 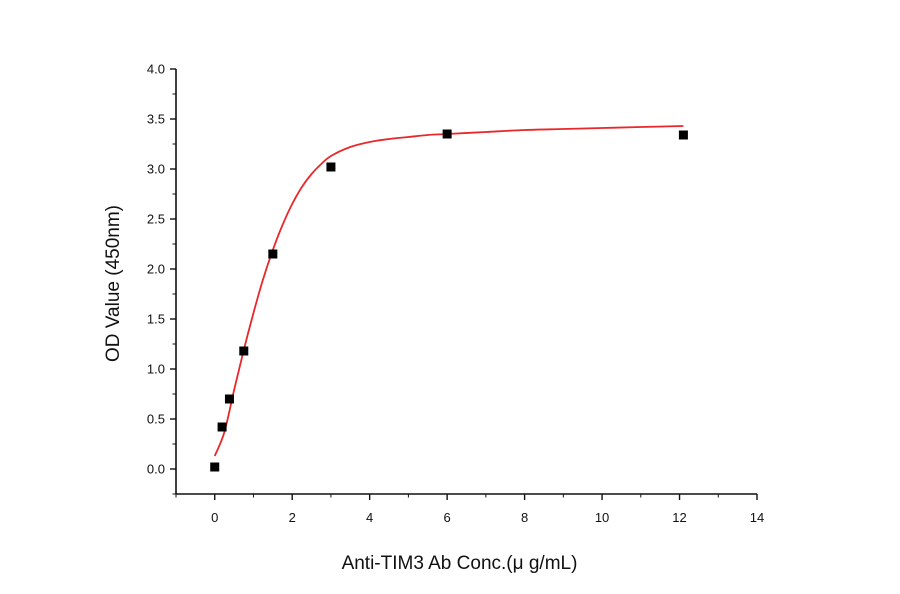 What do you see at coordinates (214, 517) in the screenshot?
I see `x-tick-label: 0` at bounding box center [214, 517].